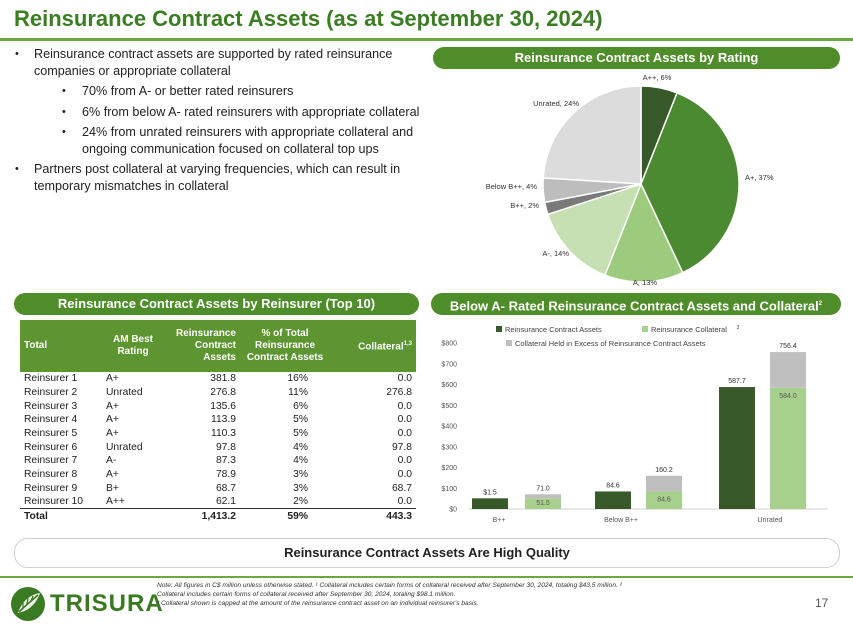 Image resolution: width=853 pixels, height=632 pixels. What do you see at coordinates (738, 328) in the screenshot?
I see `legend-footnote-ref: 3` at bounding box center [738, 328].